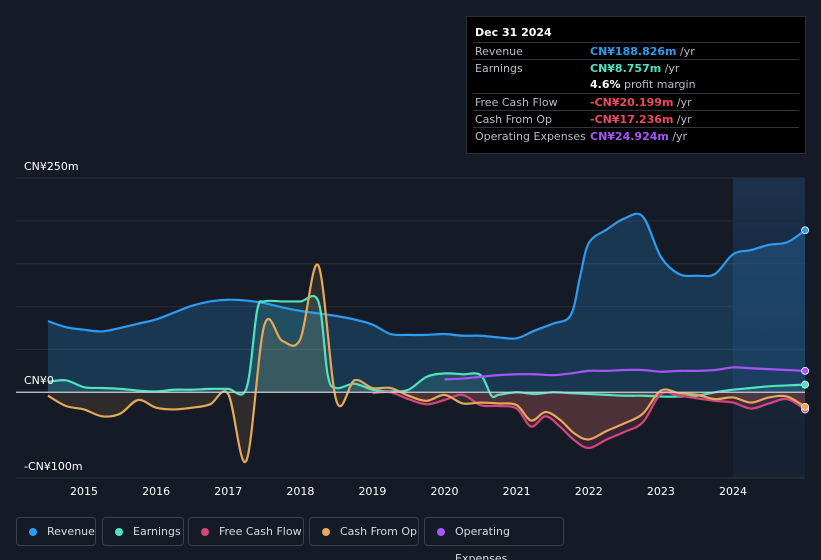 This screenshot has height=560, width=821. I want to click on highlight-region, so click(769, 328).